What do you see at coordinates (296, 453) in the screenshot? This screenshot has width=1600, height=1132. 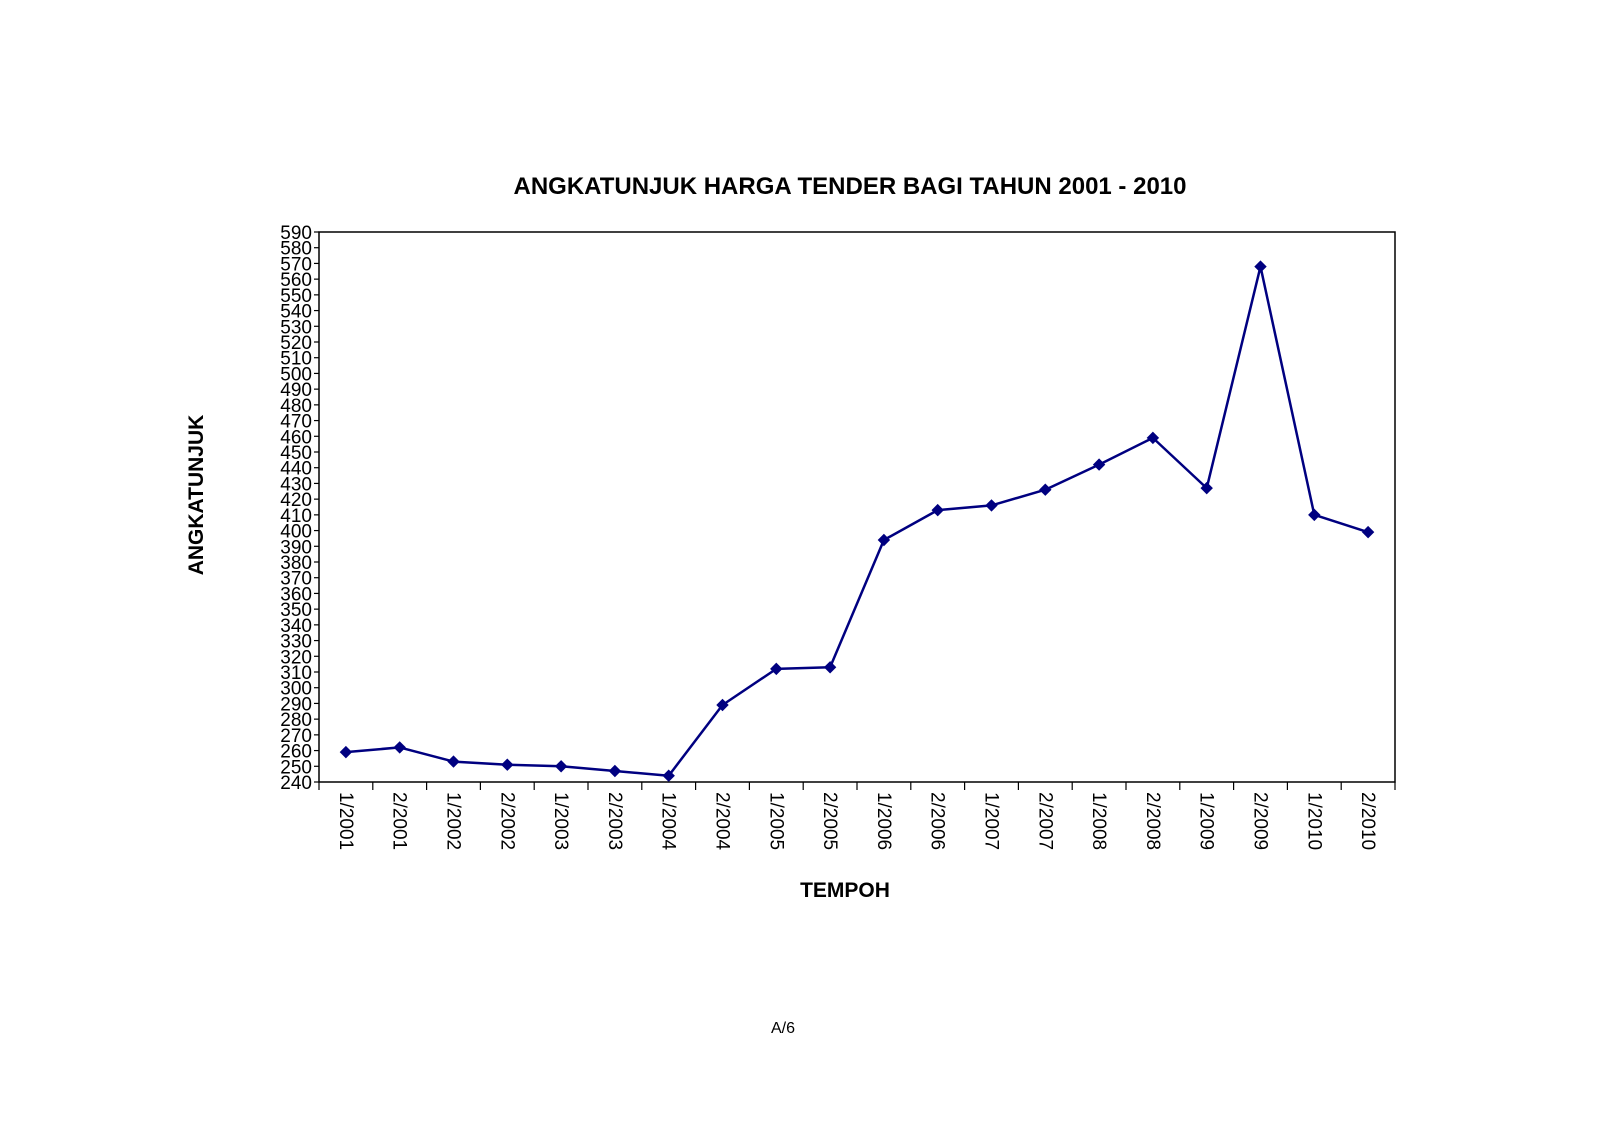 I see `y-tick-label: 450` at bounding box center [296, 453].